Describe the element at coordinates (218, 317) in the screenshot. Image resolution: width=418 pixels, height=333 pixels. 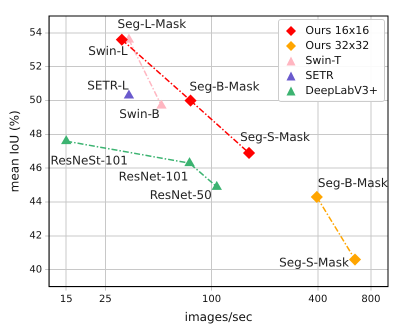
I see `x-axis-title: images/sec` at that location.